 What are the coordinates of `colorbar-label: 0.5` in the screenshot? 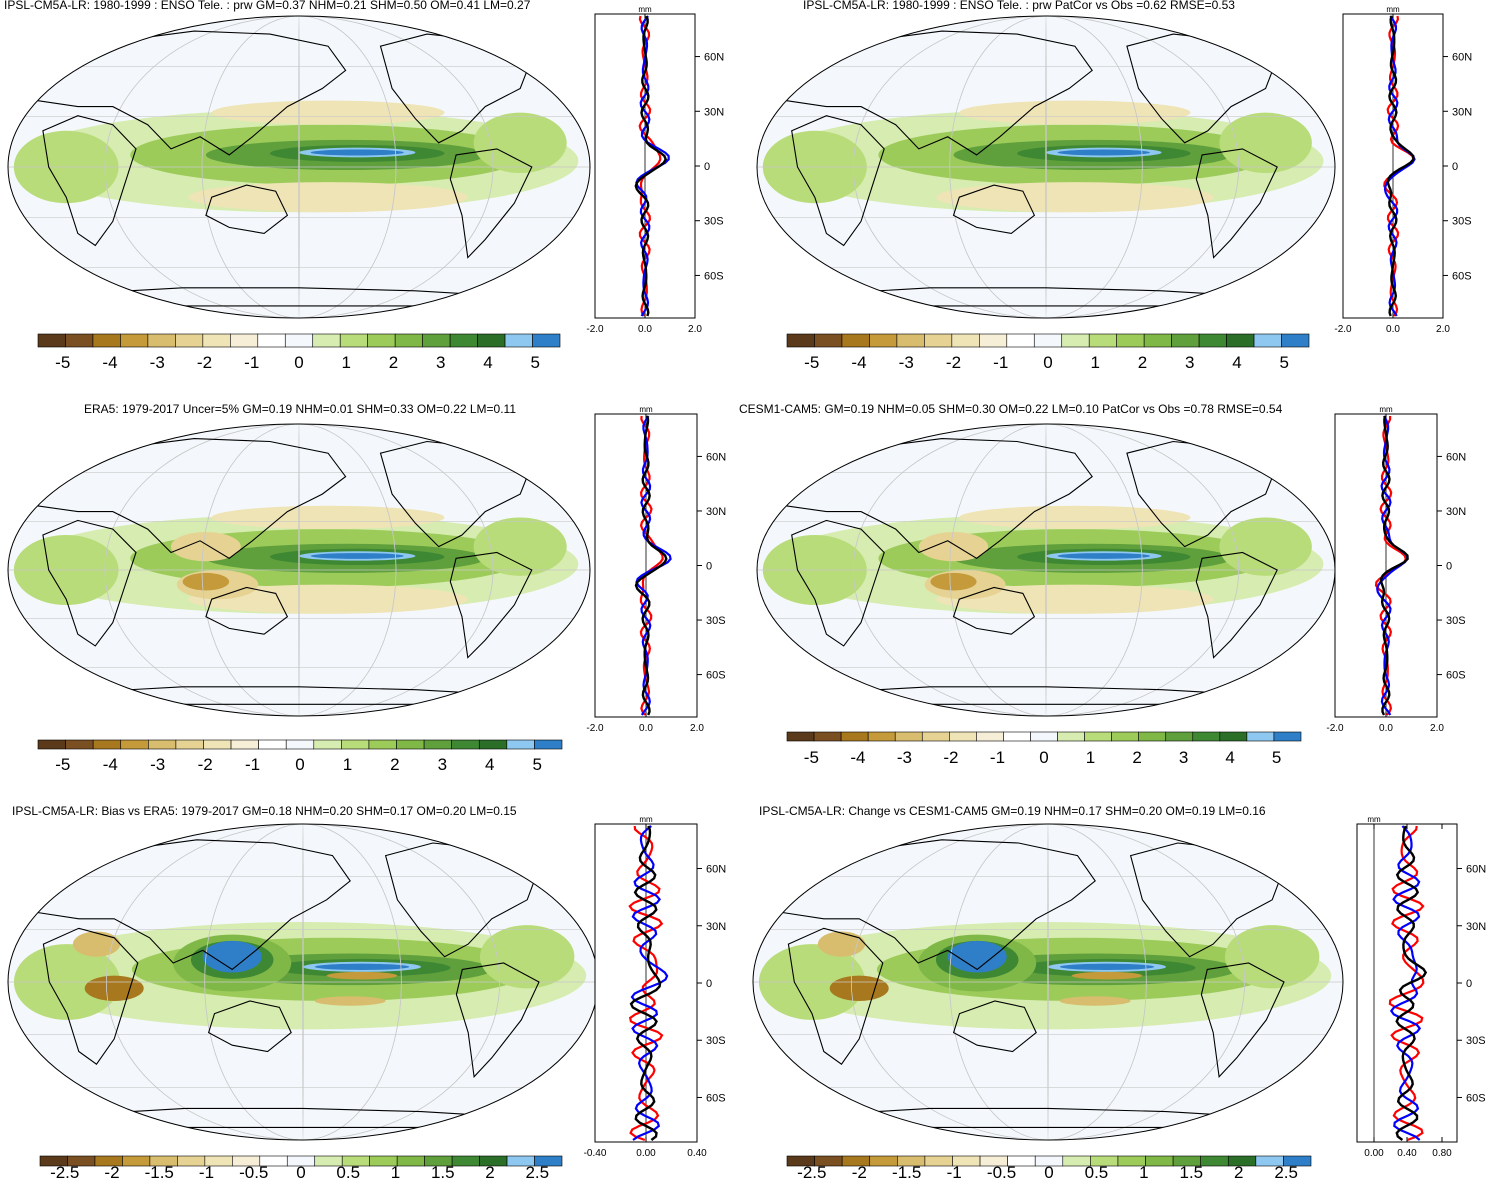 It's located at (1097, 1172).